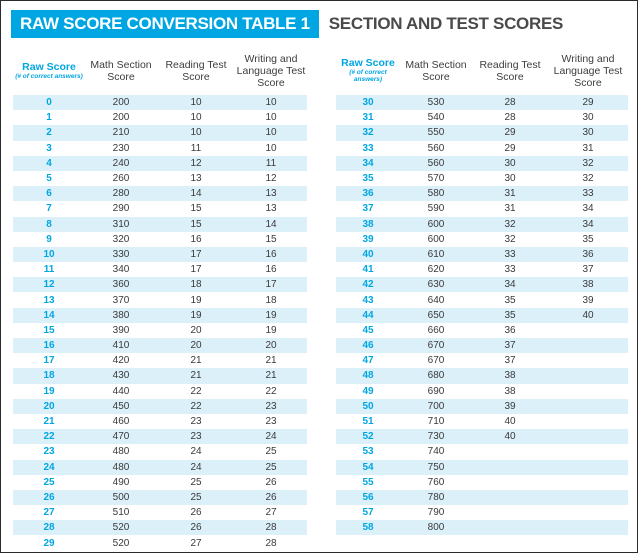 The width and height of the screenshot is (638, 553). What do you see at coordinates (160, 451) in the screenshot?
I see `table-row: 23 480 24 25` at bounding box center [160, 451].